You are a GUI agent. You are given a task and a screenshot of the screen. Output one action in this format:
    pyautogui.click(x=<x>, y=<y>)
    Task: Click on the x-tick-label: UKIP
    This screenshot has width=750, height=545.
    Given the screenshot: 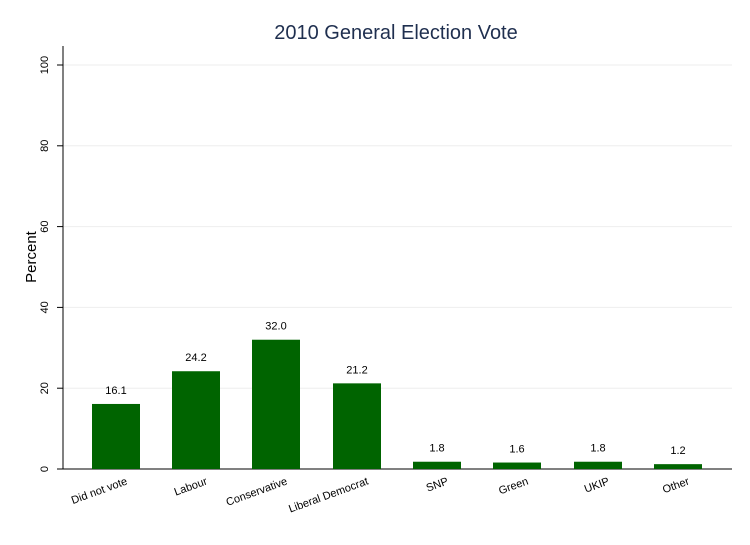 What is the action you would take?
    pyautogui.click(x=597, y=486)
    